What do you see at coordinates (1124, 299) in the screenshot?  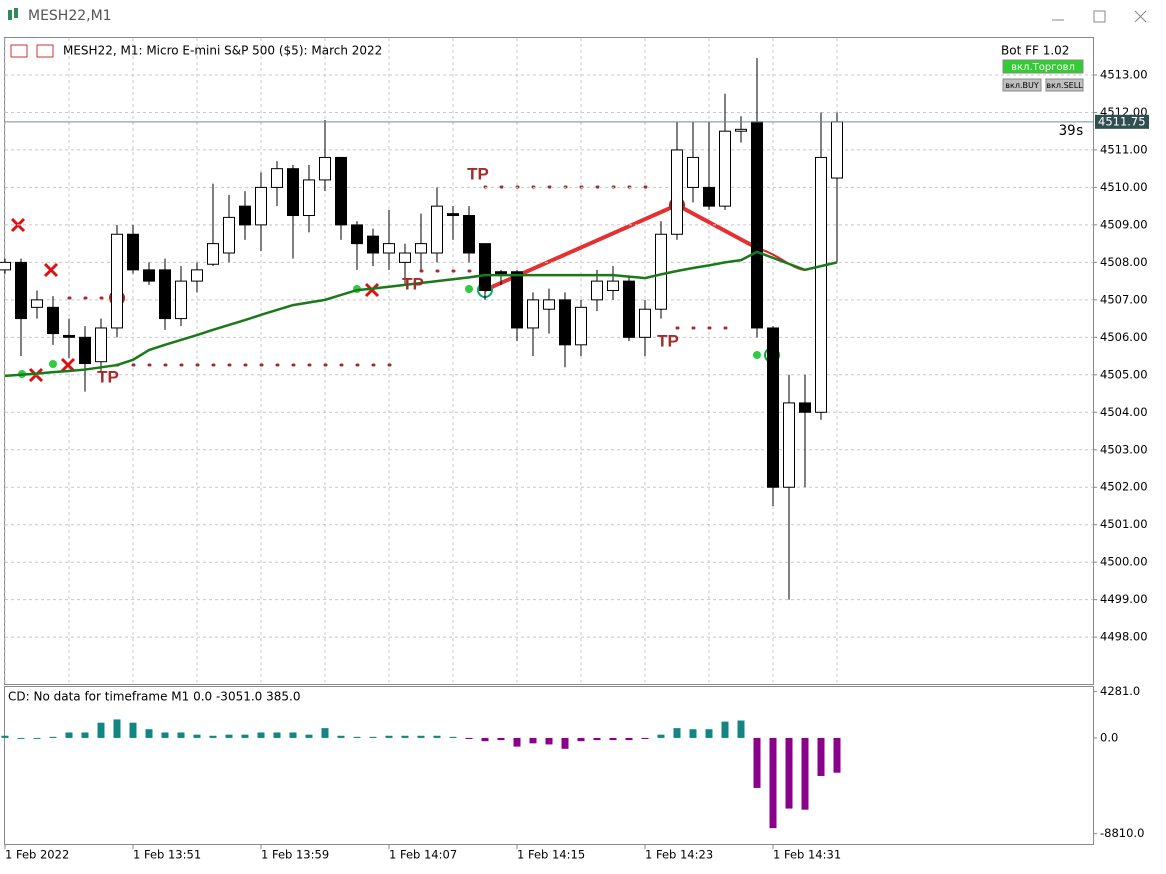 I see `y-tick-label: 4507.00` at bounding box center [1124, 299].